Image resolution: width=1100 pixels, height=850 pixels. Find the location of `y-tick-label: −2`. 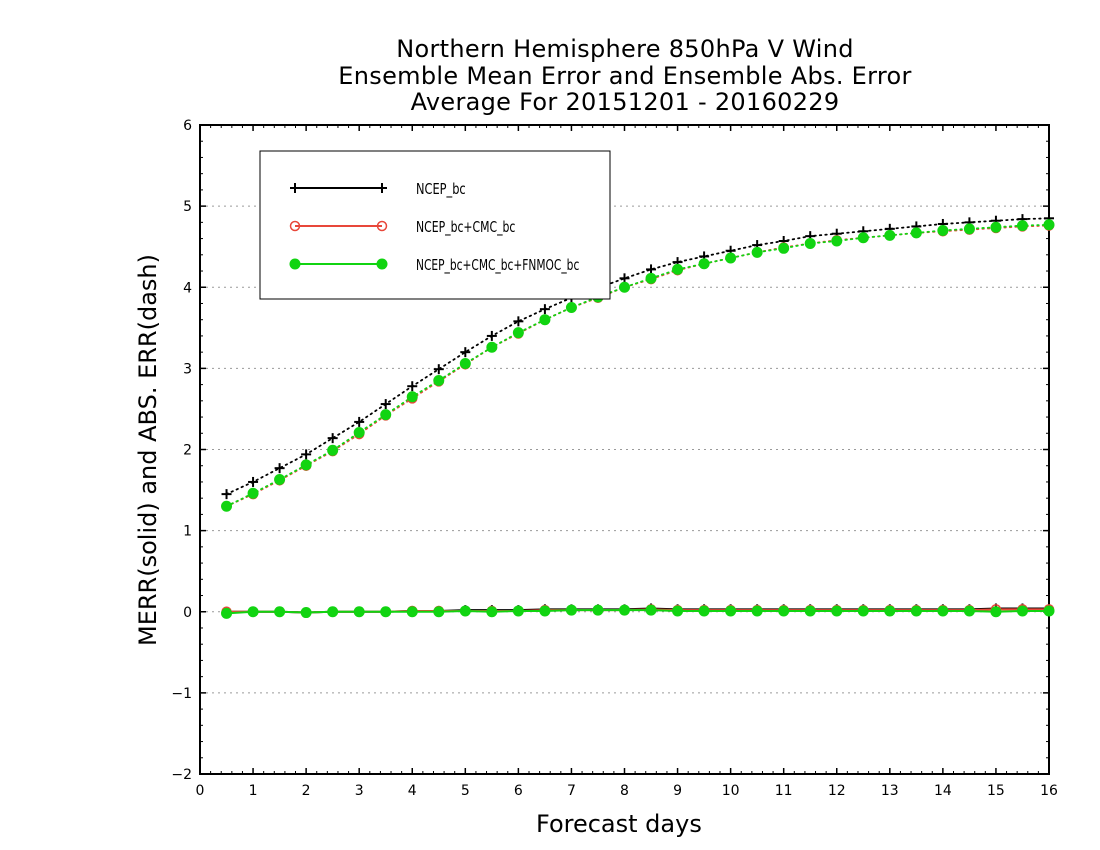

y-tick-label: −2 is located at coordinates (181, 775).